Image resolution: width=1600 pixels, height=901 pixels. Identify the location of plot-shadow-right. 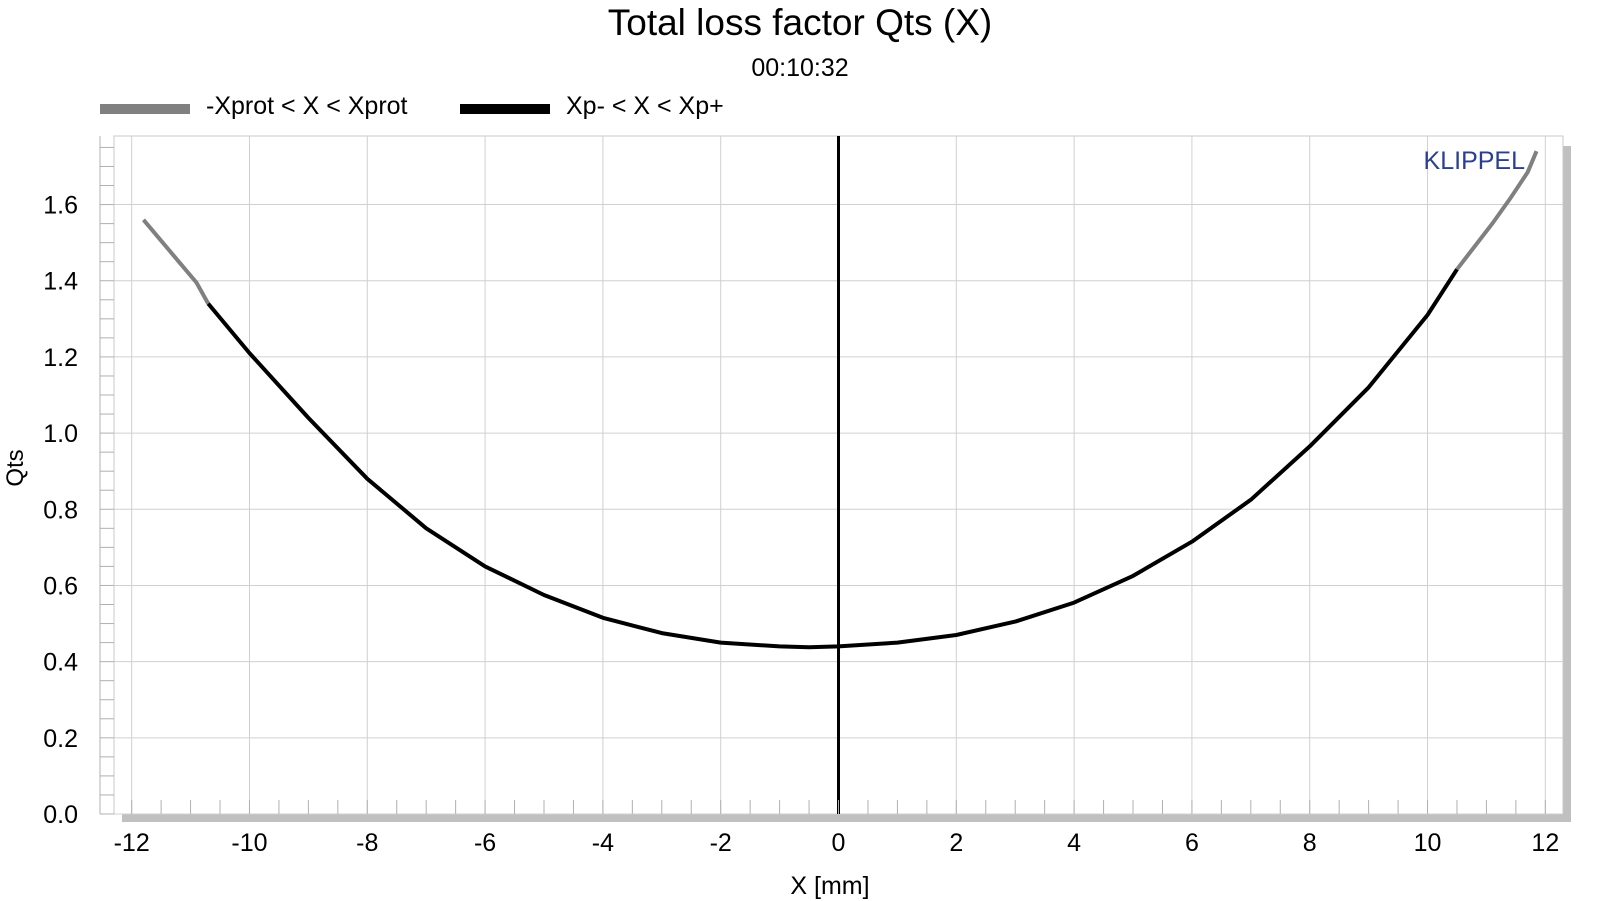
(1567, 484).